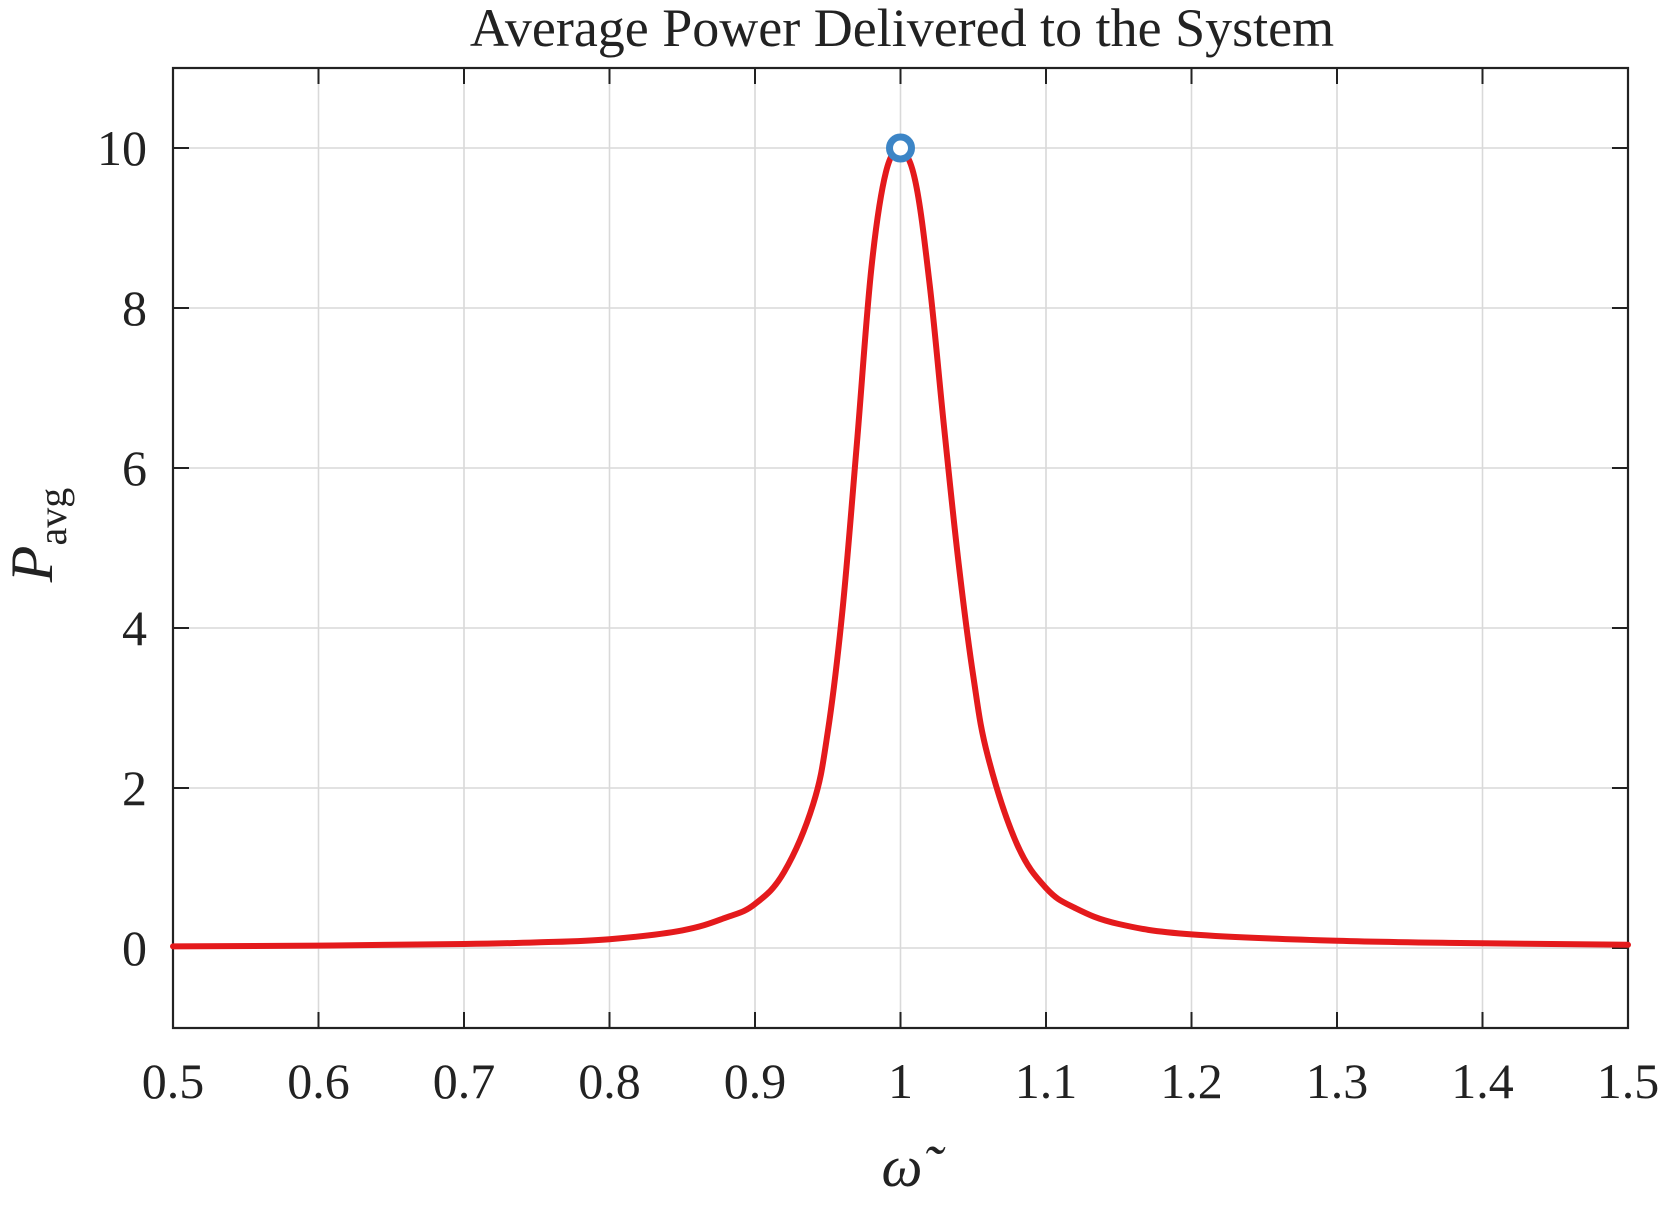 This screenshot has height=1211, width=1661. Describe the element at coordinates (122, 548) in the screenshot. I see `y-tick-labels: 0 2 4 6 8 10` at that location.